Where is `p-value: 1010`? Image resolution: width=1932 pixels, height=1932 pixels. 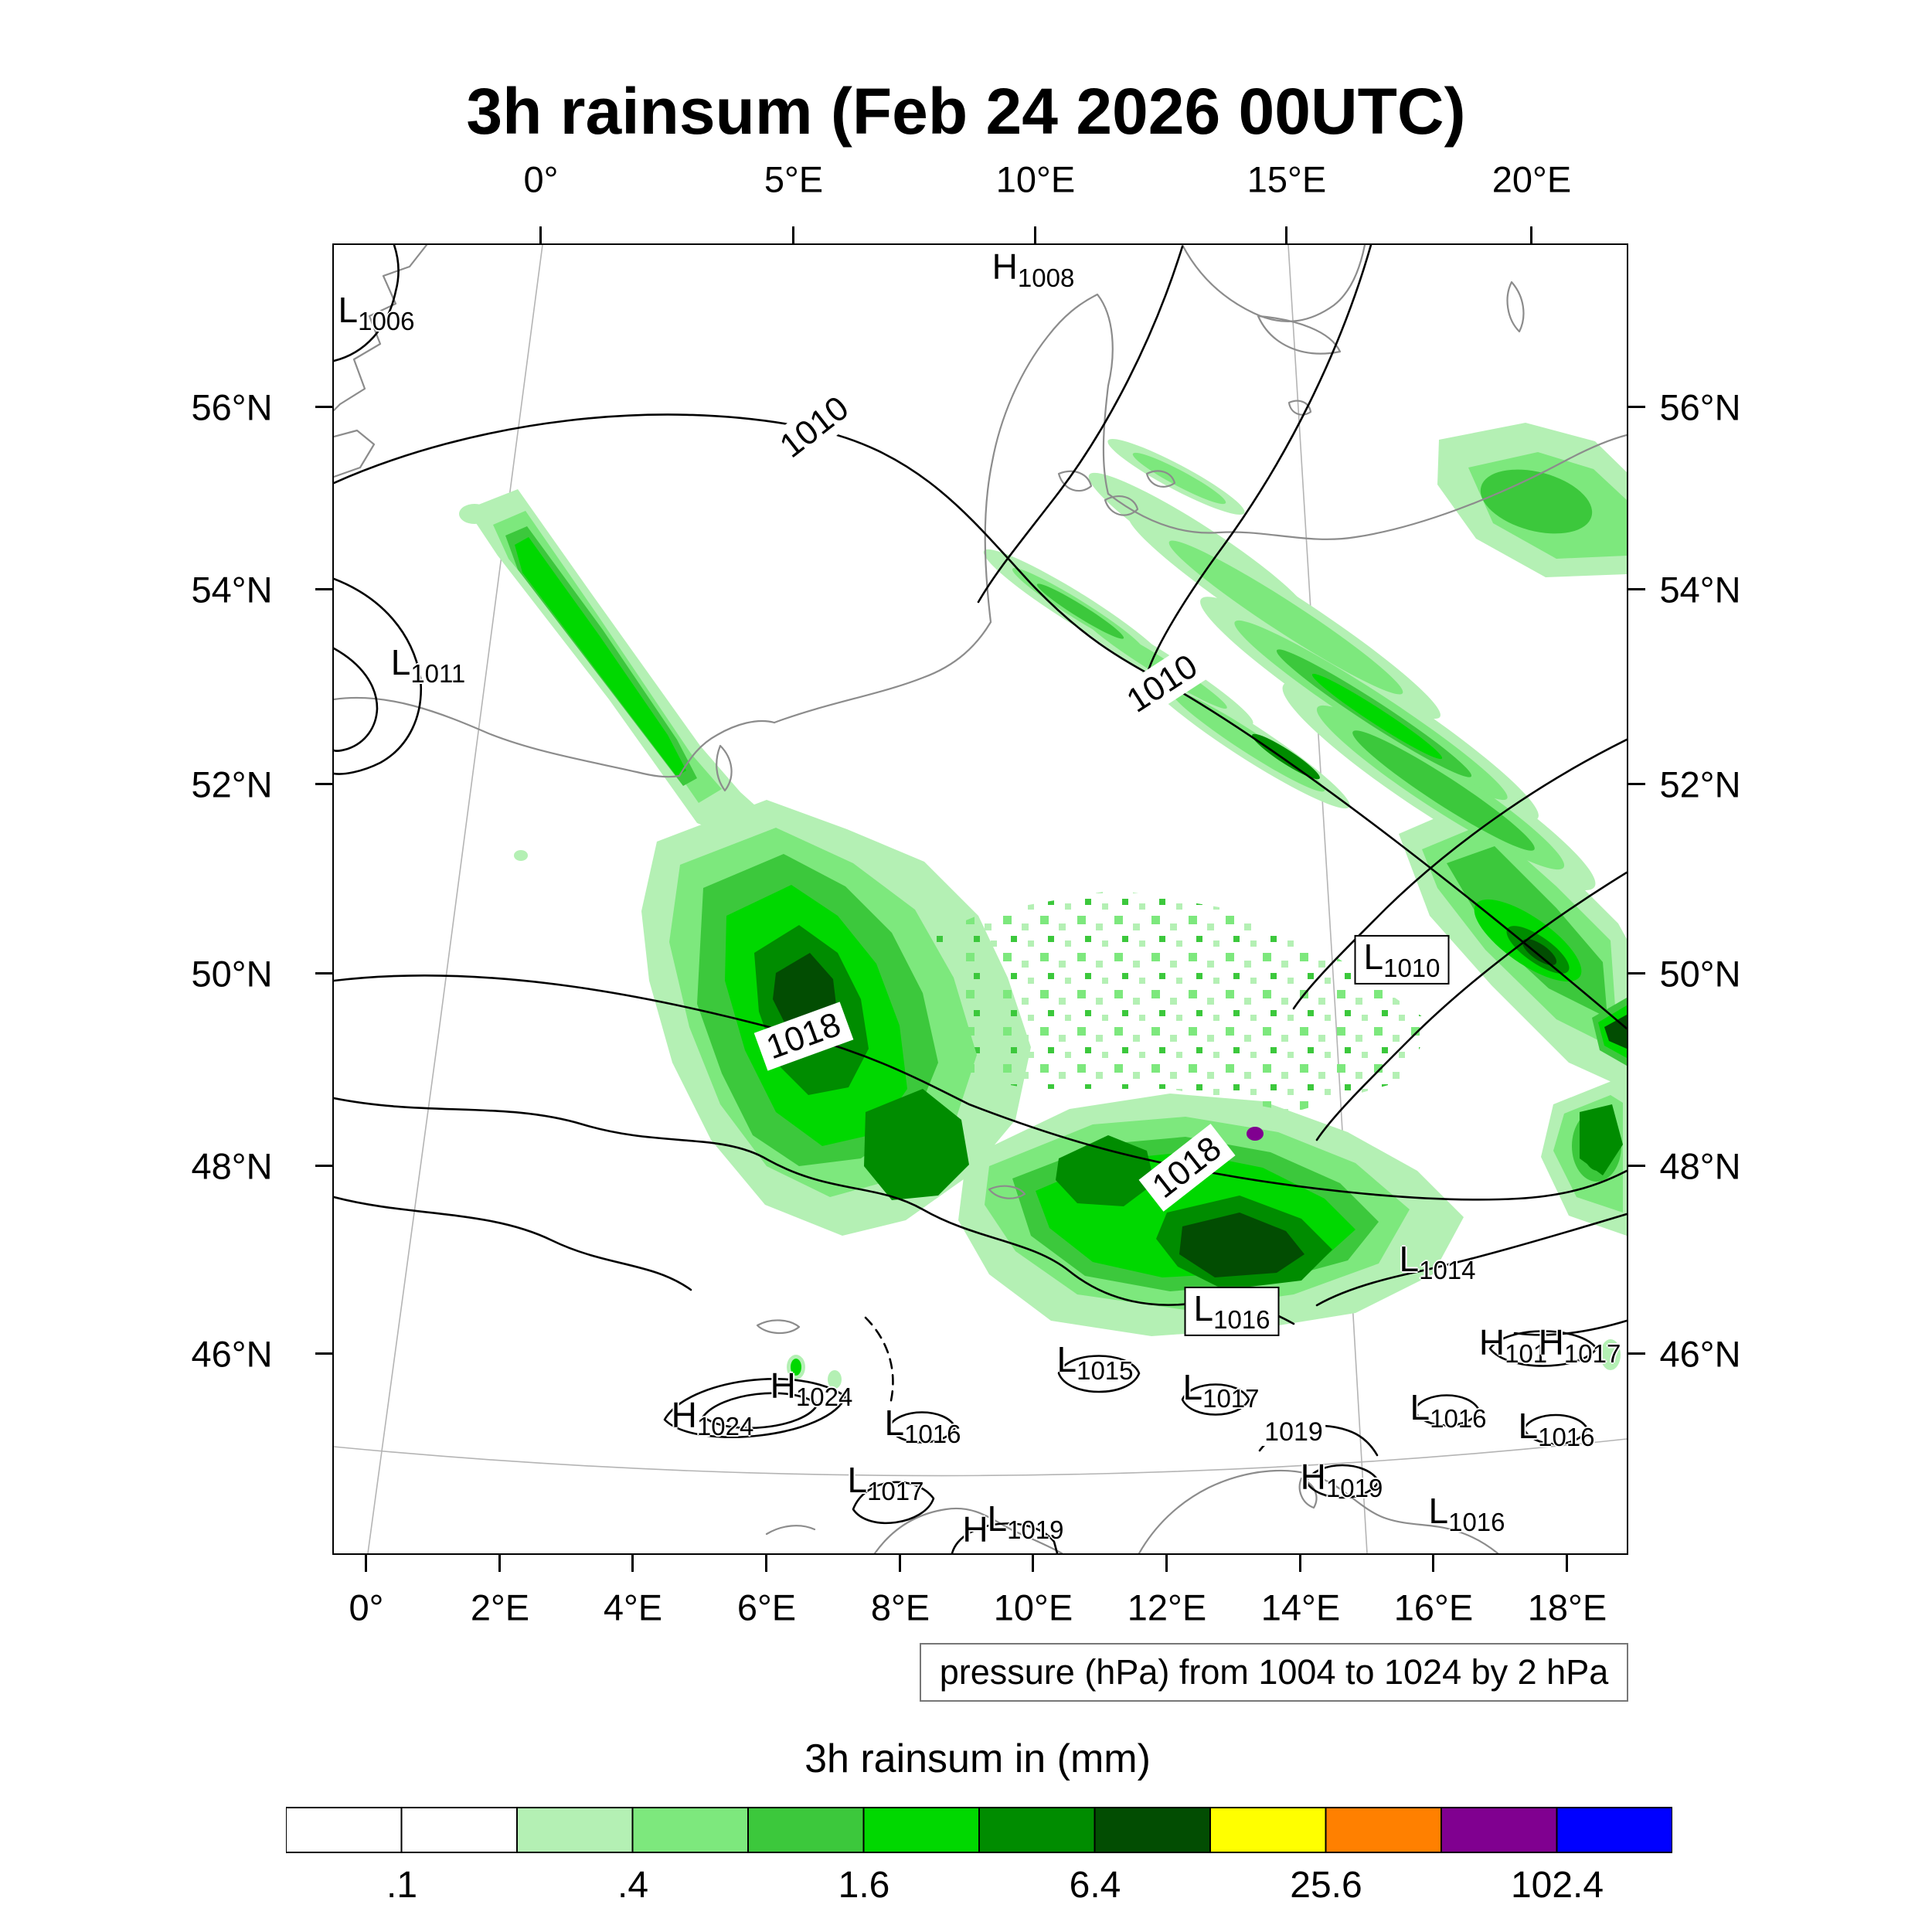
p-value: 1010 is located at coordinates (1412, 969).